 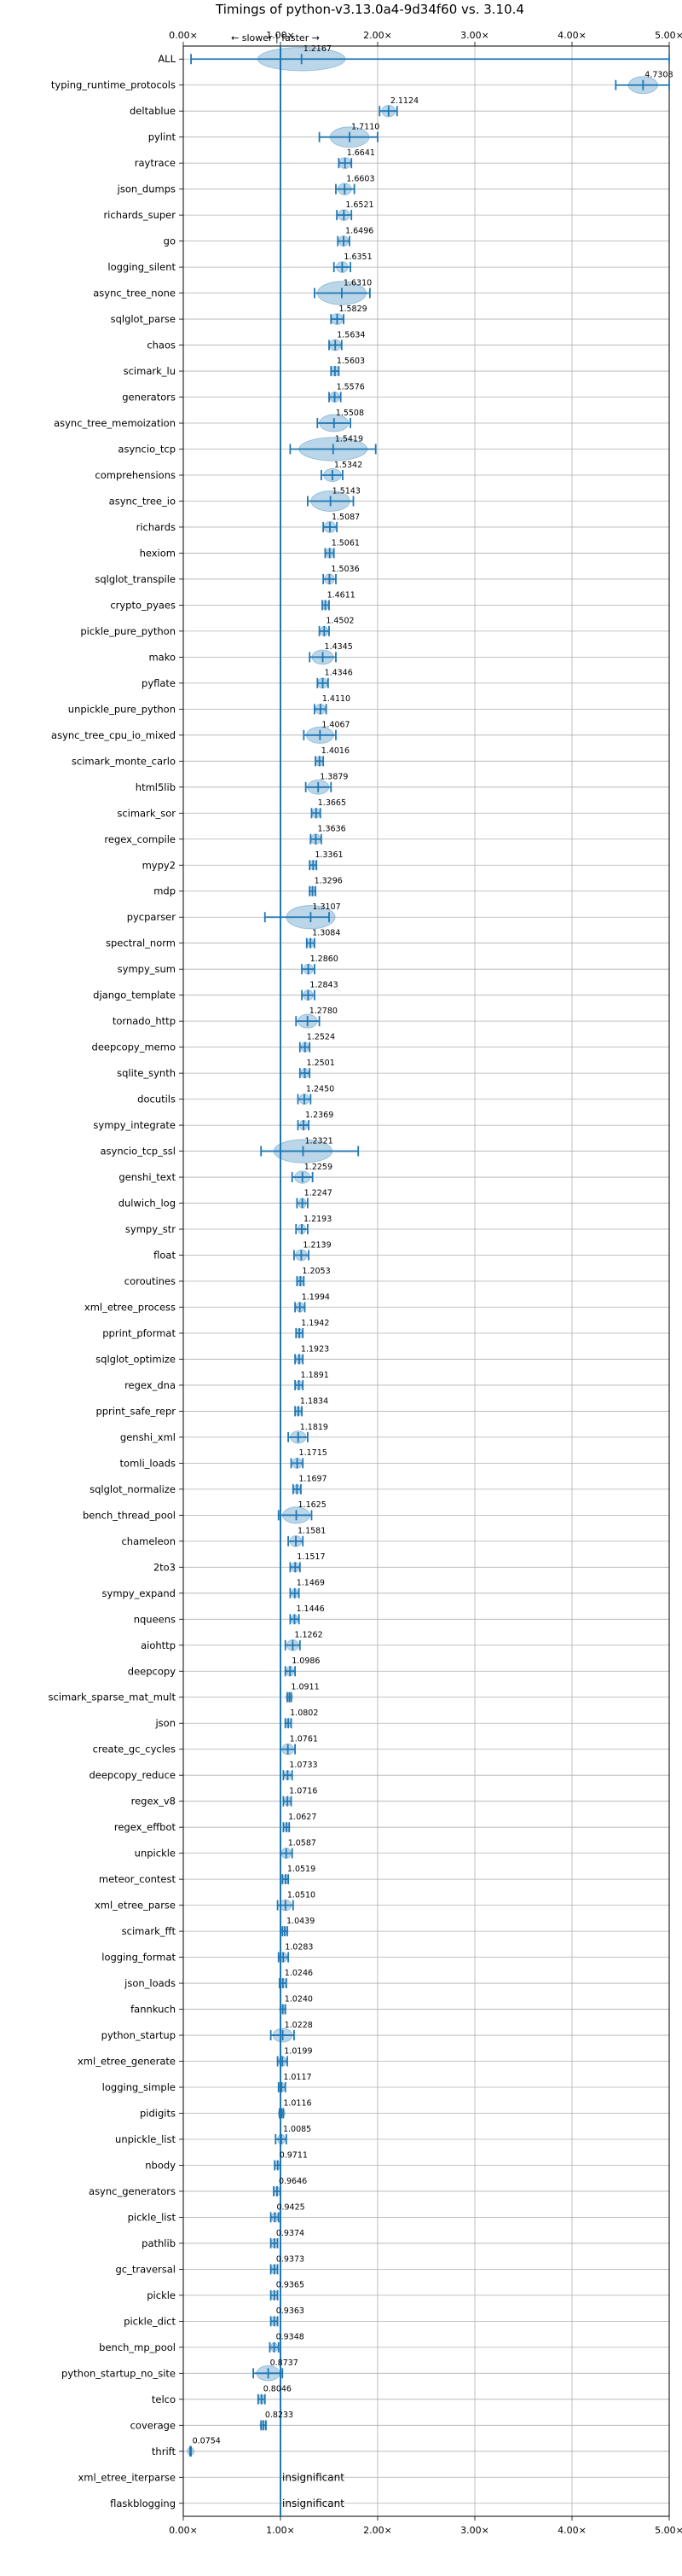 What do you see at coordinates (136, 475) in the screenshot?
I see `benchmark-label: comprehensions` at bounding box center [136, 475].